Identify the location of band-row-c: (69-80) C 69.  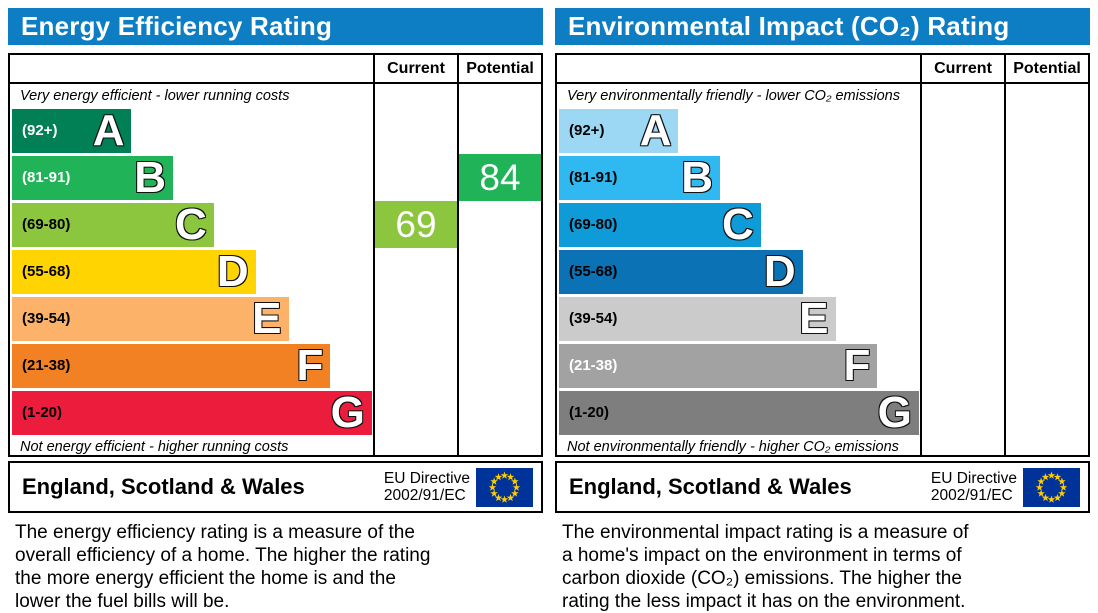
(275, 224).